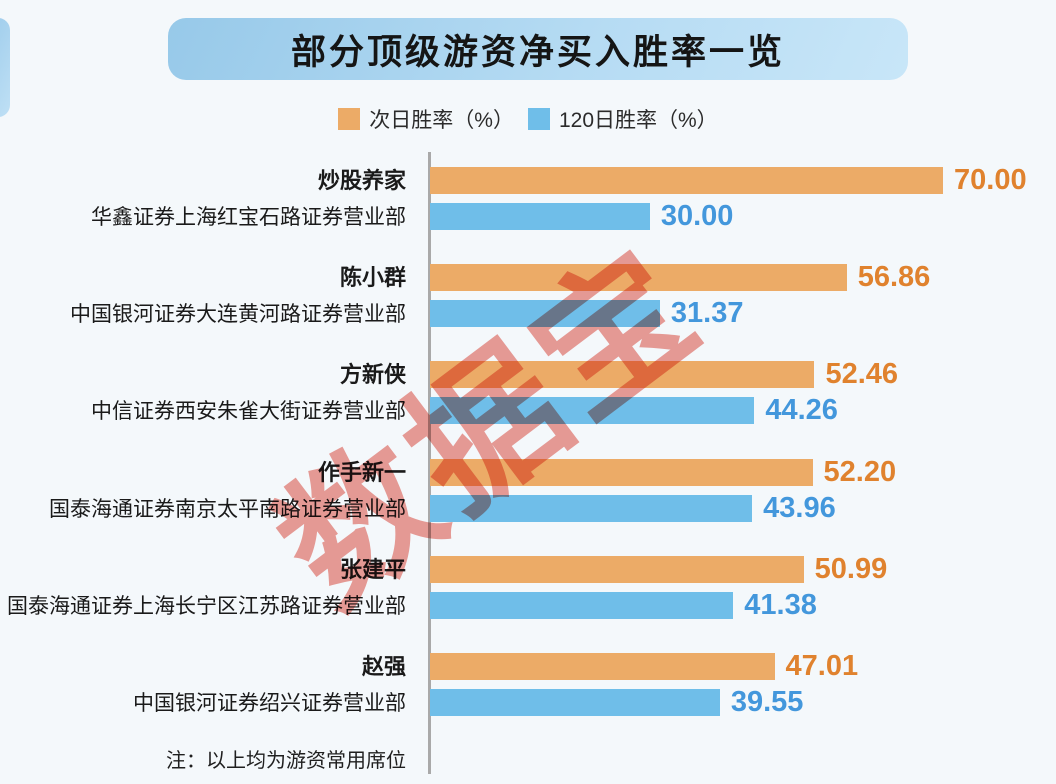  I want to click on next-day-value: 52.20, so click(860, 472).